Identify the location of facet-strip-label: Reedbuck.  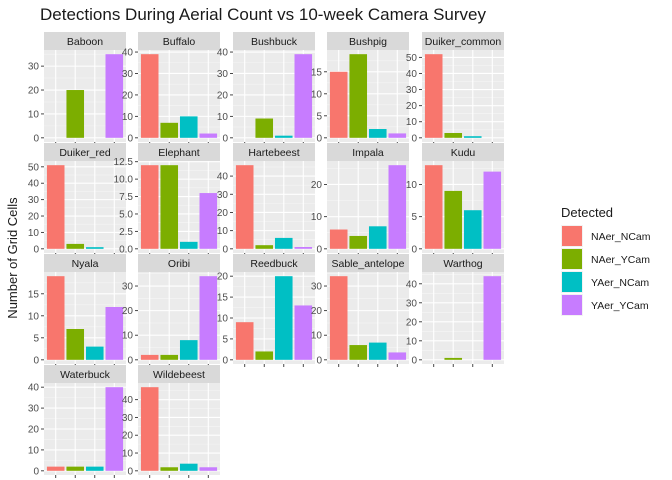
(274, 264).